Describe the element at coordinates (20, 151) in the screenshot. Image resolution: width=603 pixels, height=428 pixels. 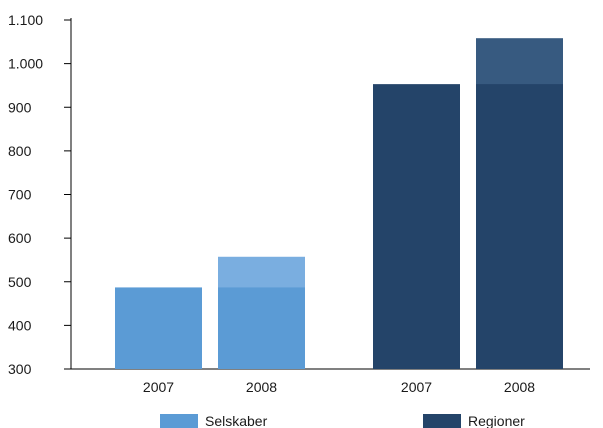
I see `y-tick-label: 800` at that location.